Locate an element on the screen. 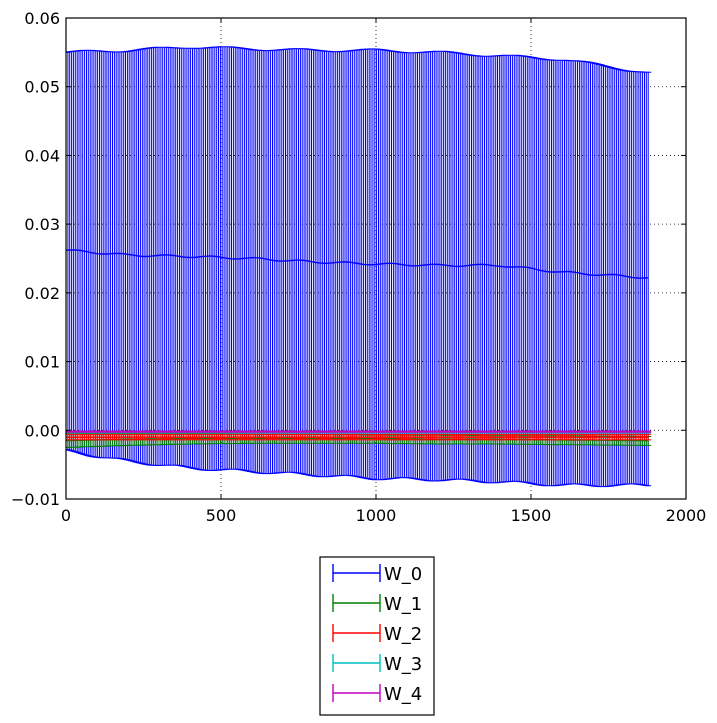 The image size is (717, 723). x-tick-label: 0 is located at coordinates (66, 515).